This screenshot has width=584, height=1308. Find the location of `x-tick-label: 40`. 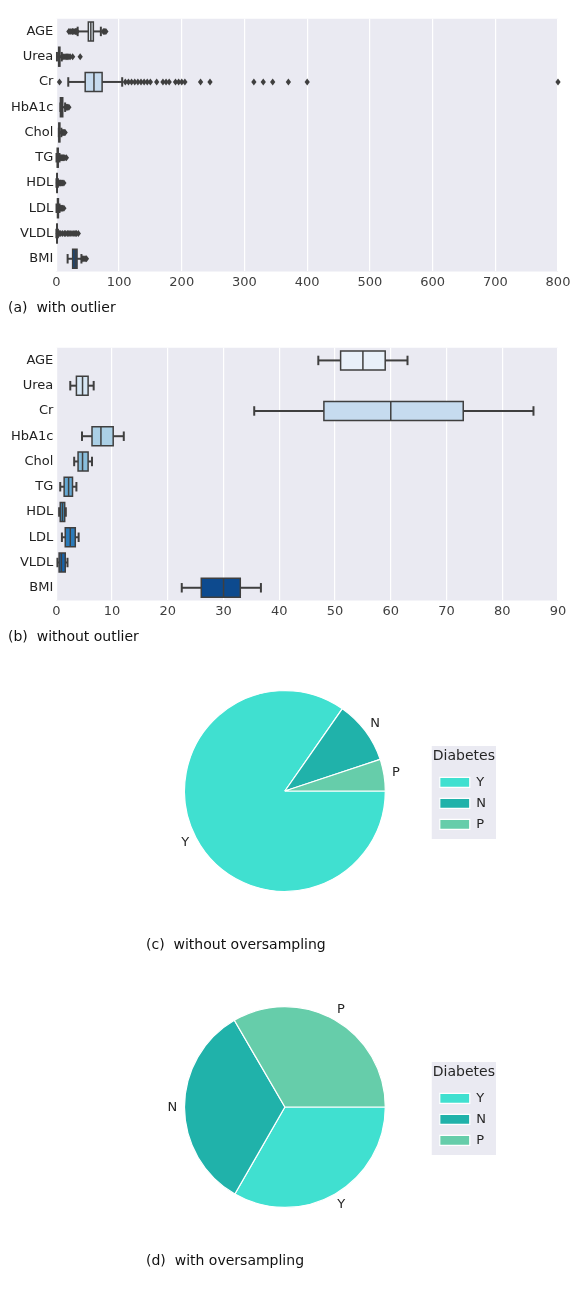

x-tick-label: 40 is located at coordinates (279, 610).